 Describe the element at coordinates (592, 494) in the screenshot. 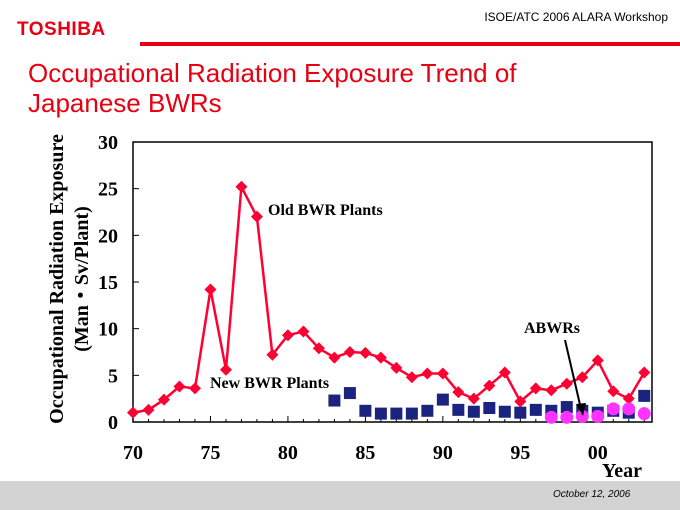

I see `footer-date: October 12, 2006` at that location.